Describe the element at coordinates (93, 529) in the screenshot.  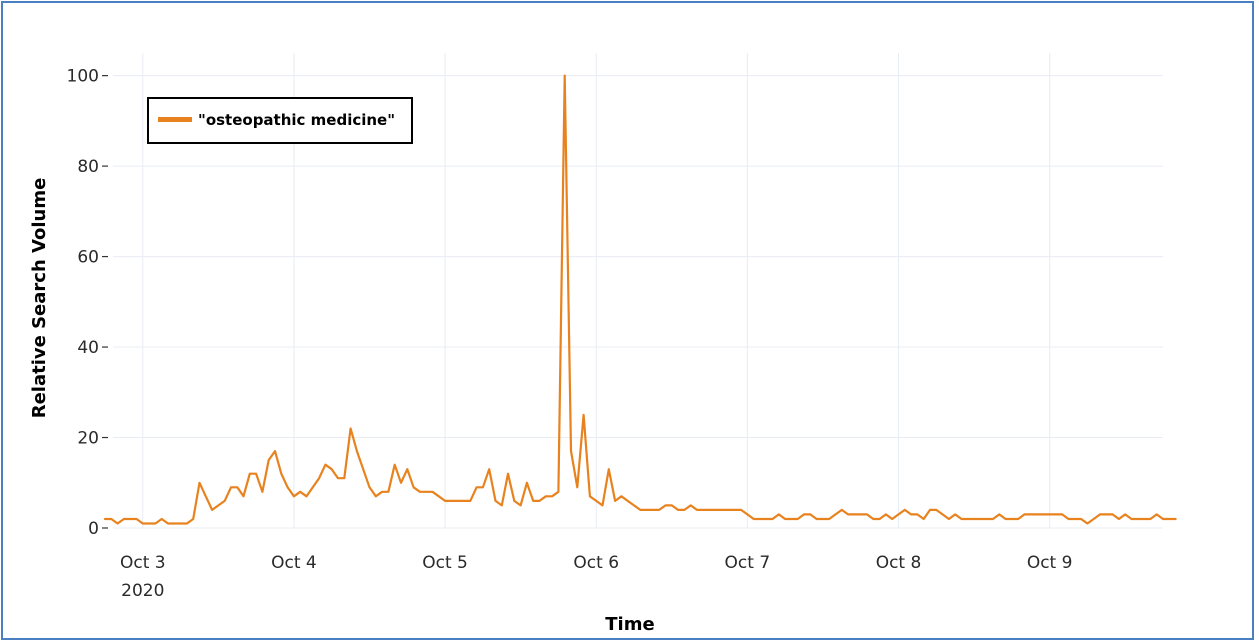
I see `y-tick-label: 0` at that location.